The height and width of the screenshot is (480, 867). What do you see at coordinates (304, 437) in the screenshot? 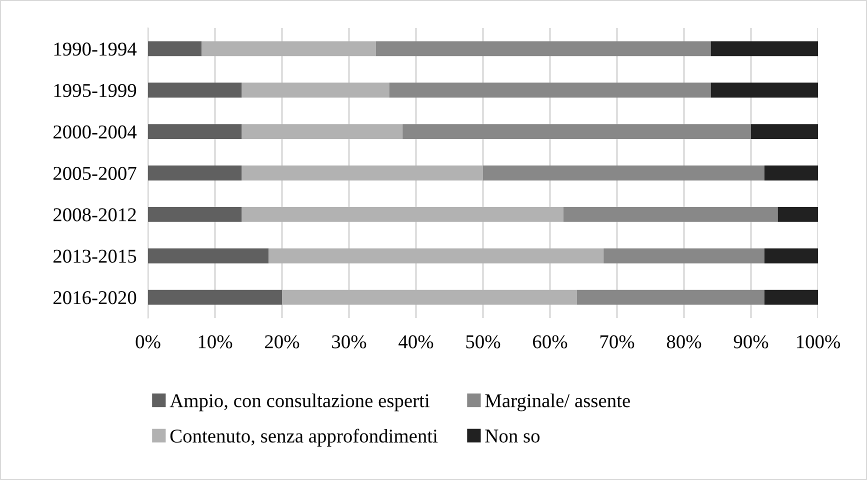
I see `legend-label: Contenuto, senza approfondimenti` at bounding box center [304, 437].